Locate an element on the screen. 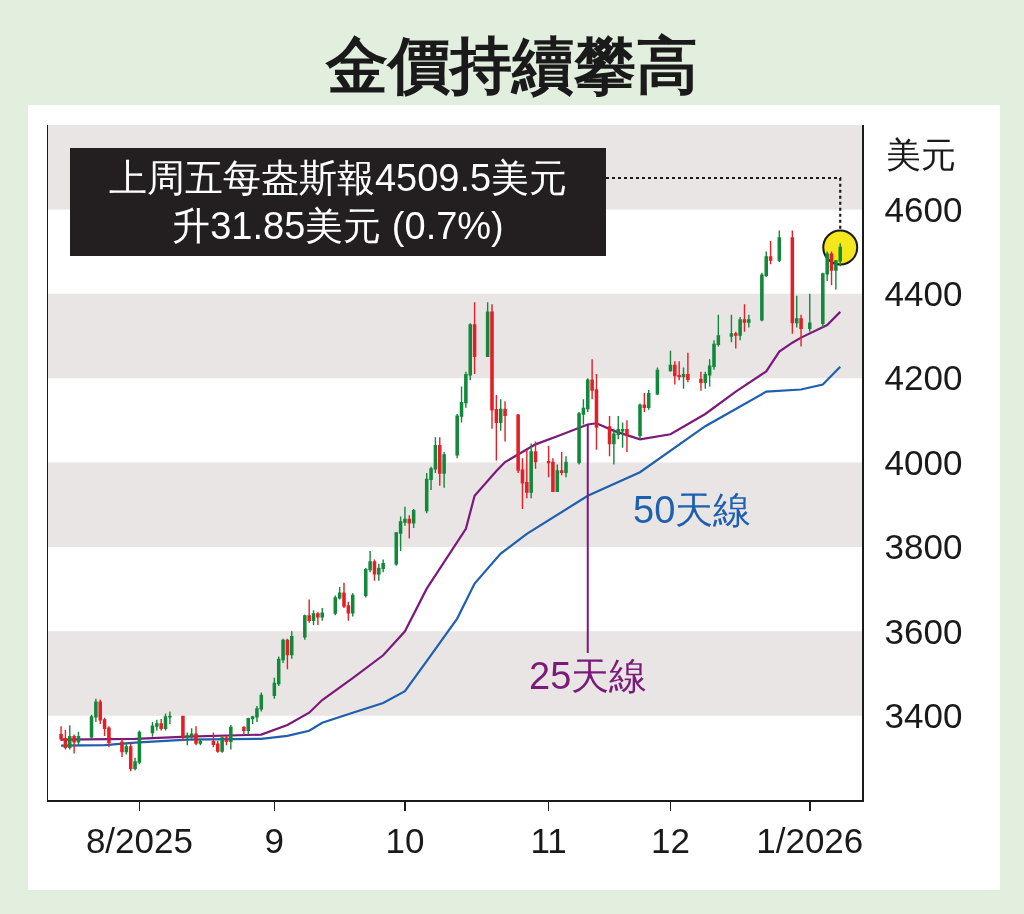 The image size is (1024, 914). annotation: 上周五每盎斯報4509.5美元升31.85美元 (0.7%) is located at coordinates (338, 202).